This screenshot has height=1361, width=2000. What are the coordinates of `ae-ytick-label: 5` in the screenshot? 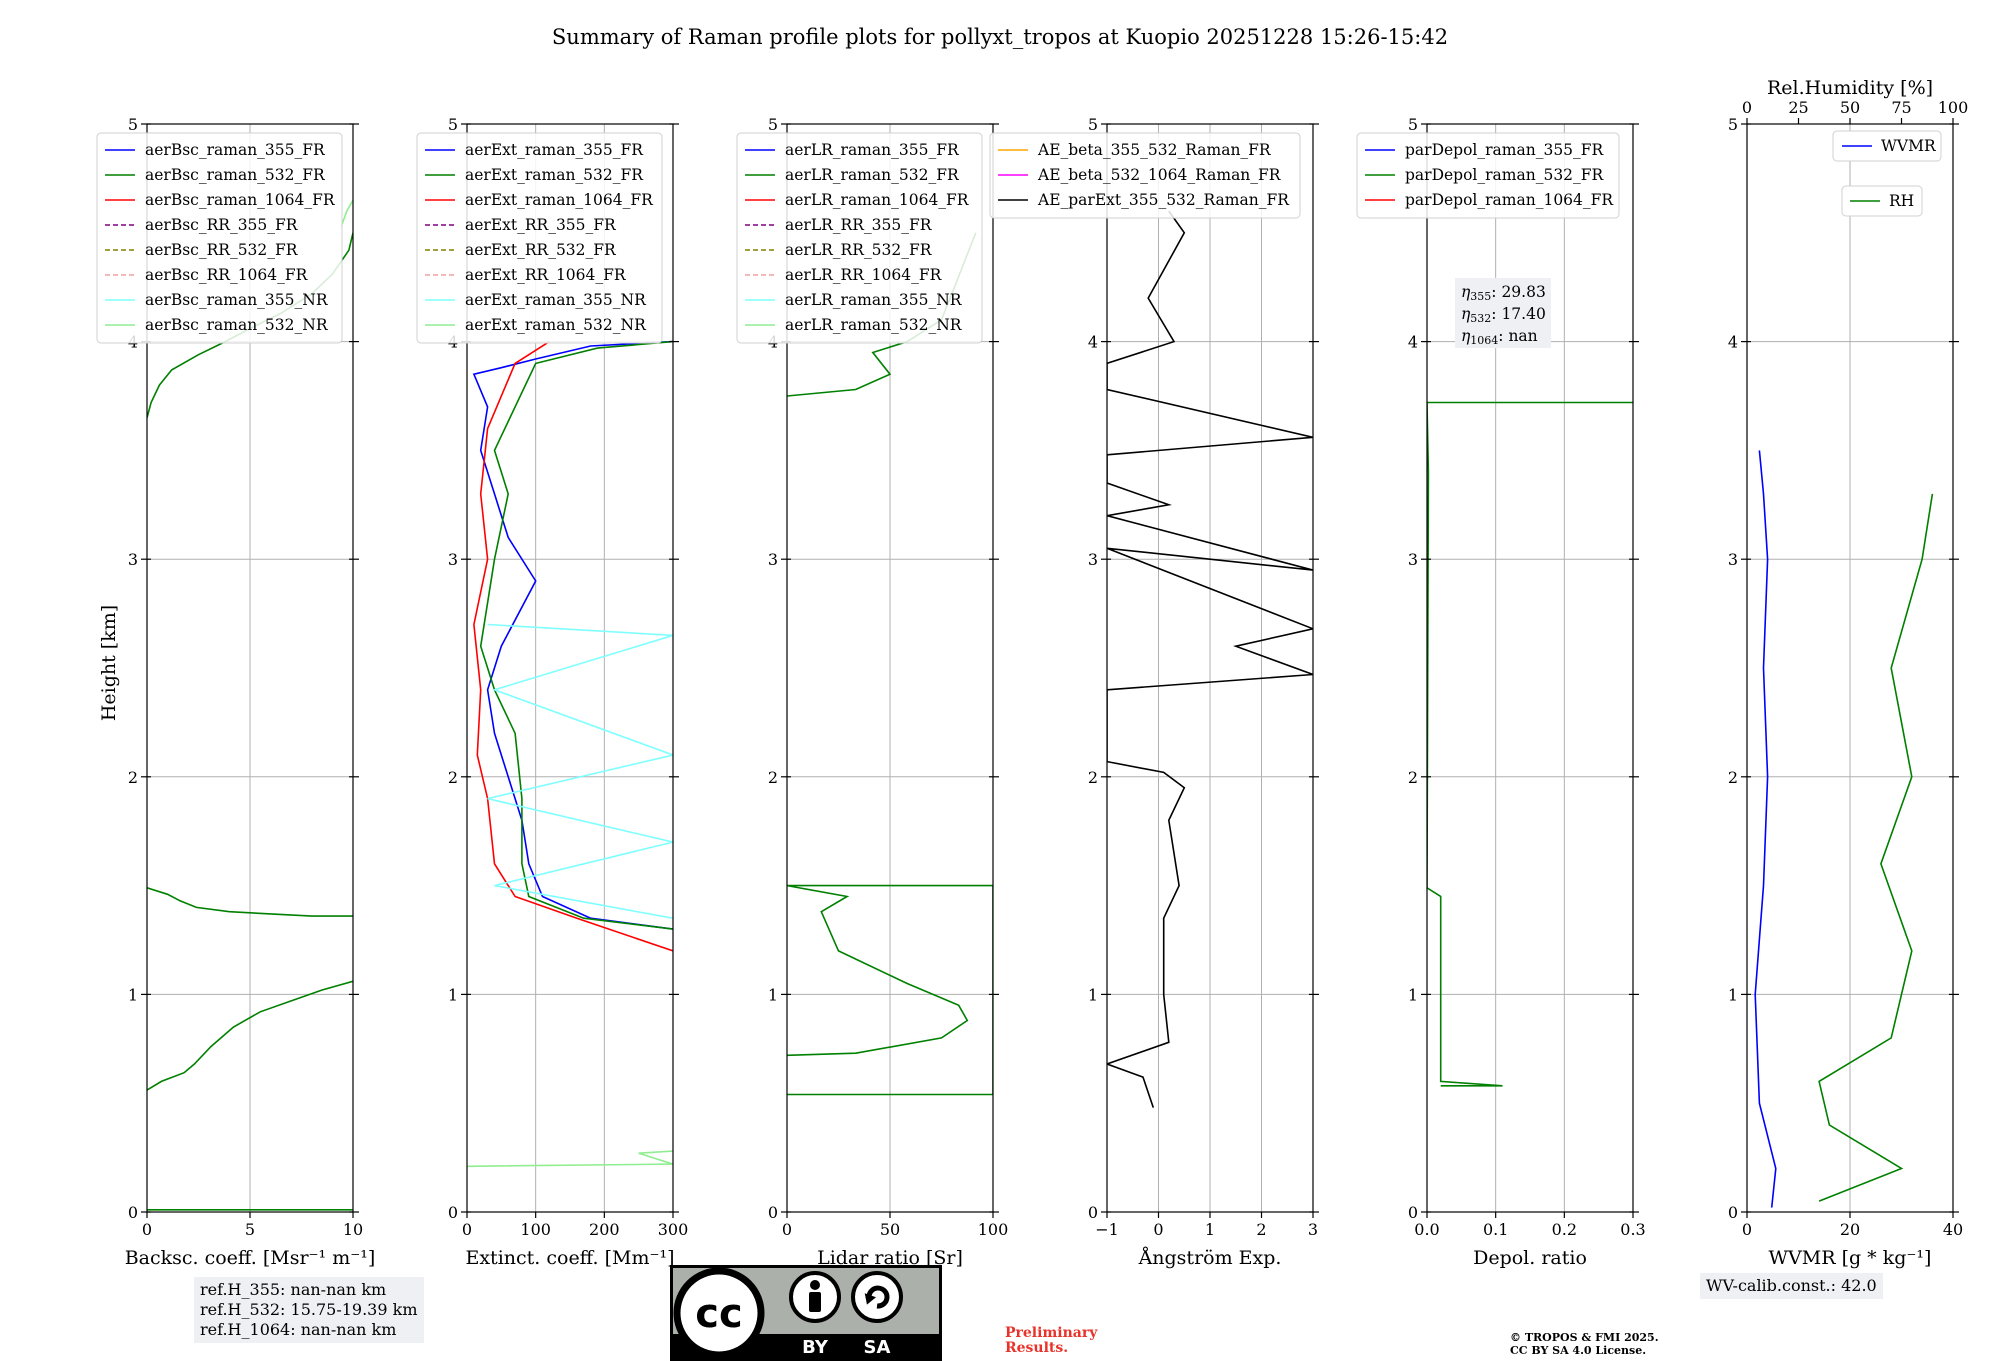 It's located at (1093, 124).